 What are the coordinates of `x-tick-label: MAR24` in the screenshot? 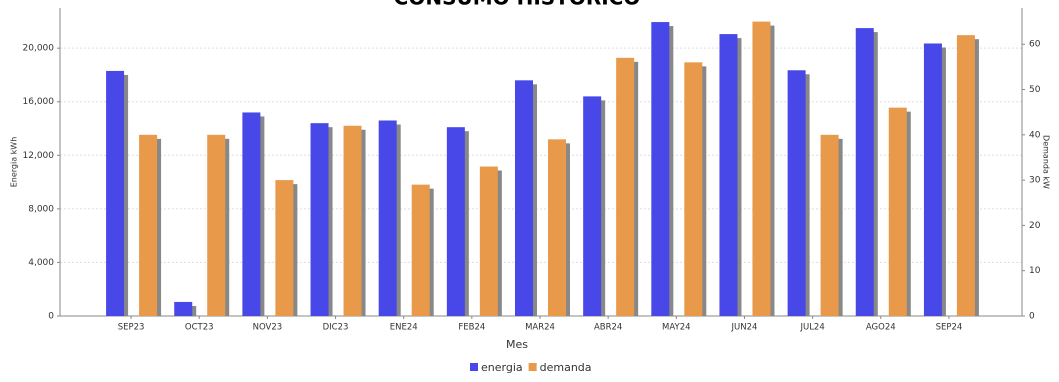 It's located at (540, 328).